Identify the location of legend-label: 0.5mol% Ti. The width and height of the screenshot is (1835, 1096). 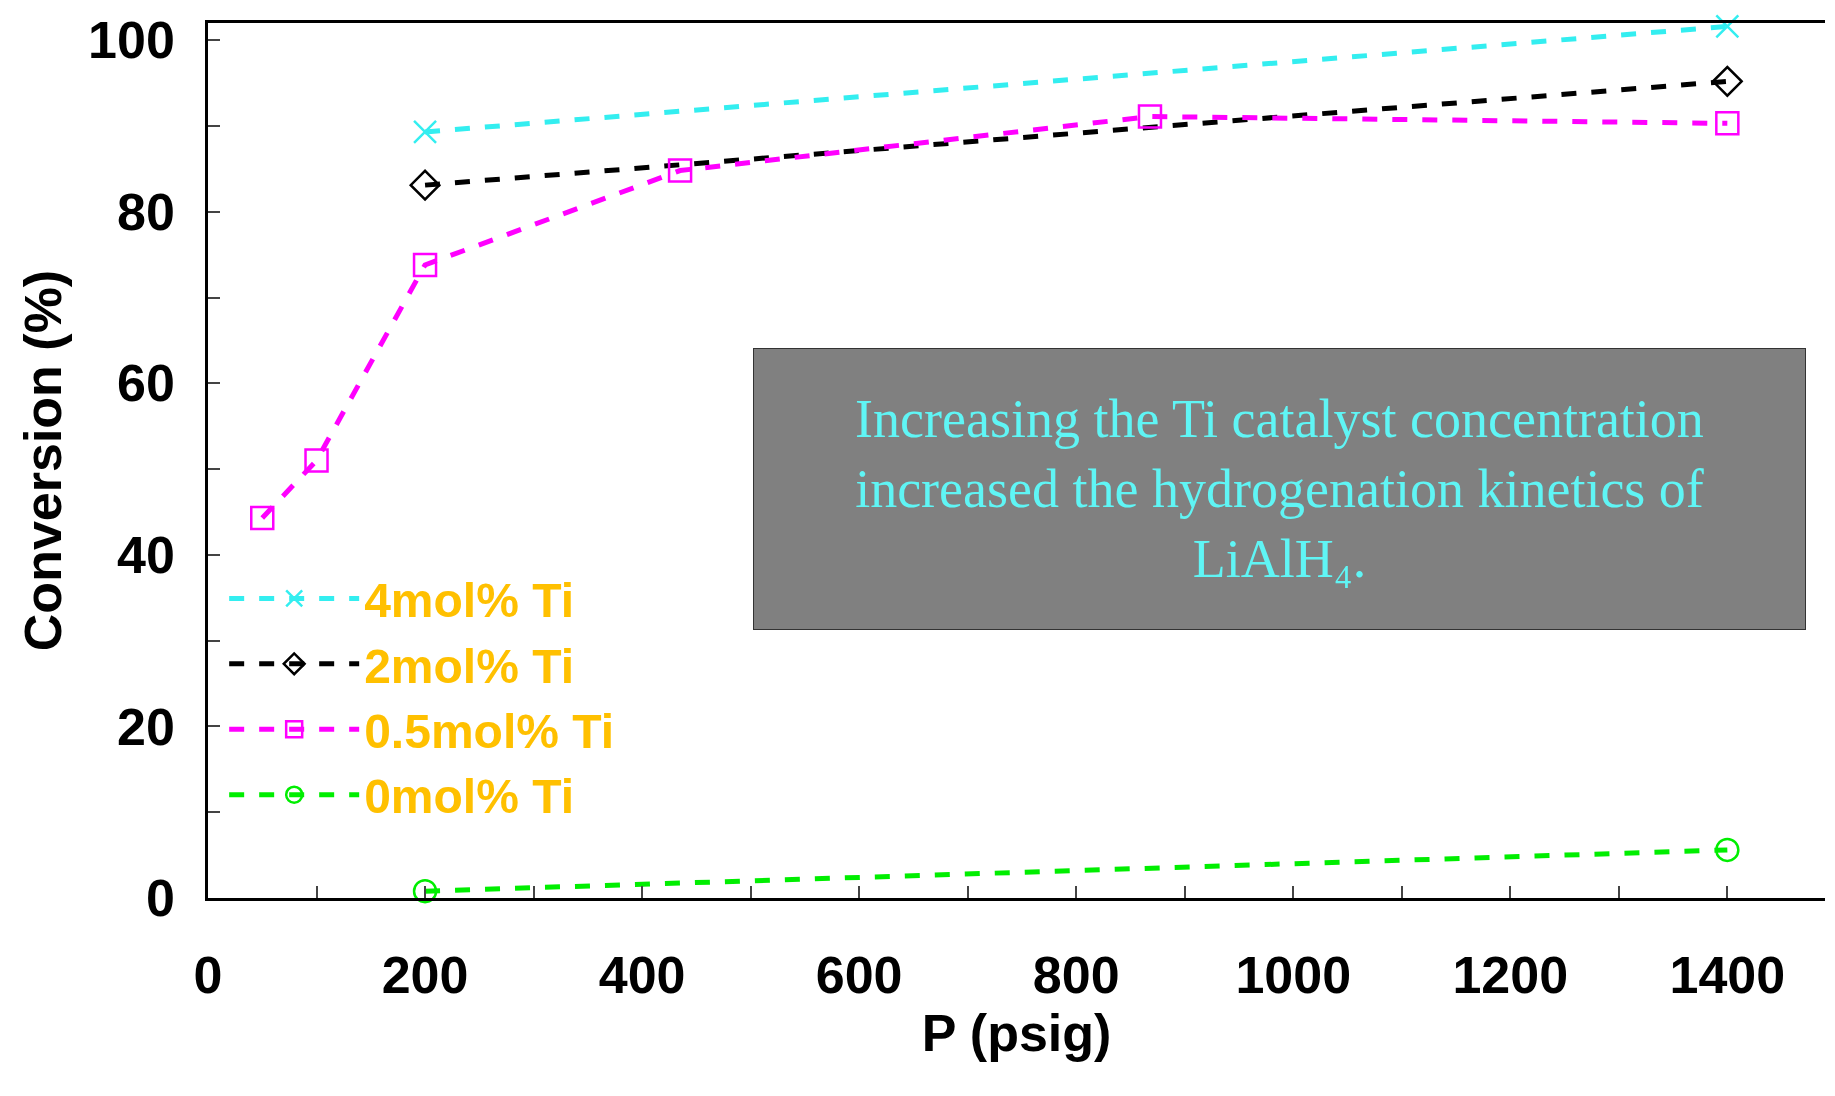
(489, 731).